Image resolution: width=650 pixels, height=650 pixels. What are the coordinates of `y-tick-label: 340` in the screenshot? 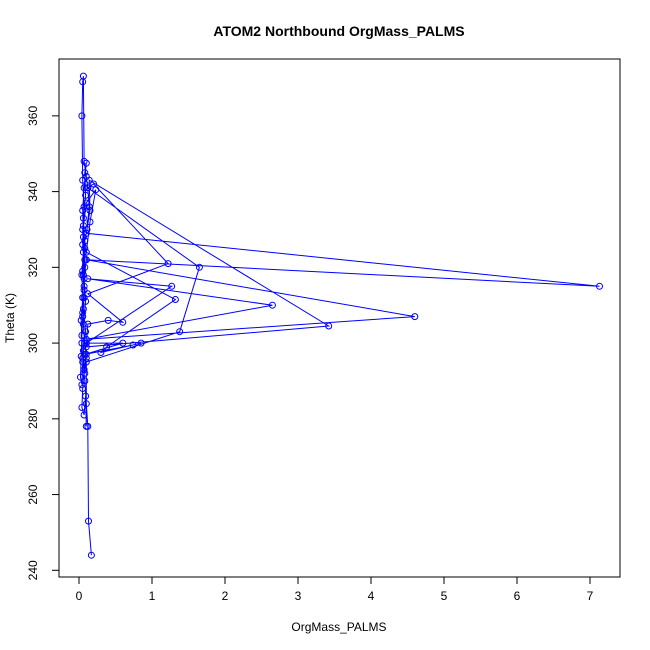 It's located at (33, 191).